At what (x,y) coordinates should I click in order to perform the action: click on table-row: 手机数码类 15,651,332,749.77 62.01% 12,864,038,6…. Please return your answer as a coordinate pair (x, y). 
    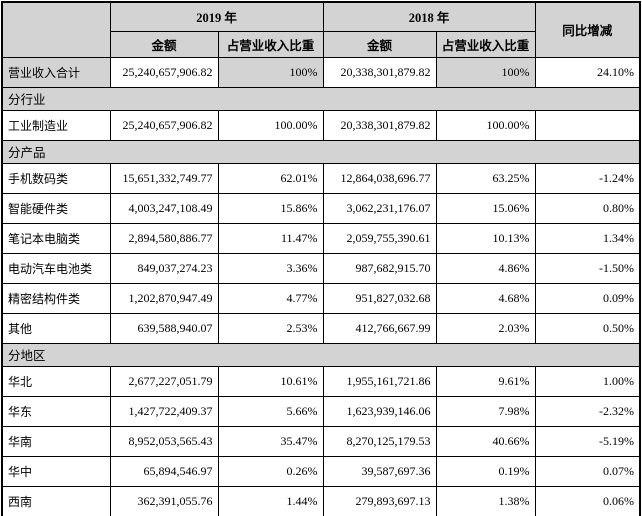
    Looking at the image, I should click on (321, 178).